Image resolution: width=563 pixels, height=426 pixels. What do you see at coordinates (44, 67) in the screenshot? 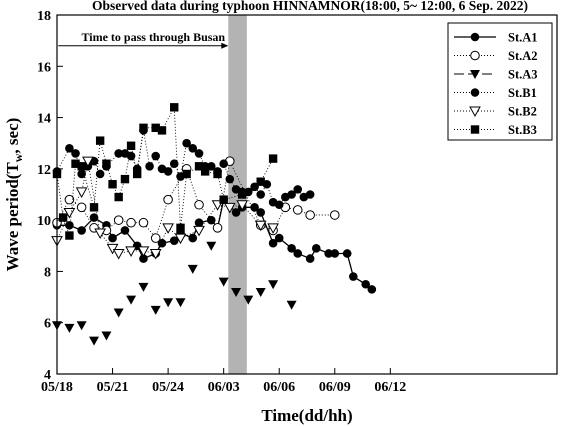
I see `y-tick-label: 16` at bounding box center [44, 67].